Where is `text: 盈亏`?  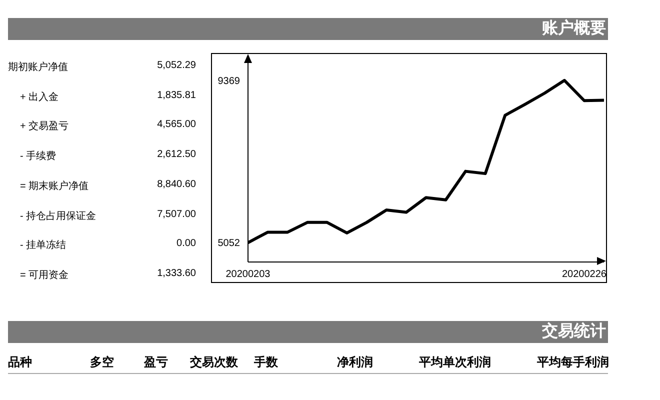
text: 盈亏 is located at coordinates (156, 362).